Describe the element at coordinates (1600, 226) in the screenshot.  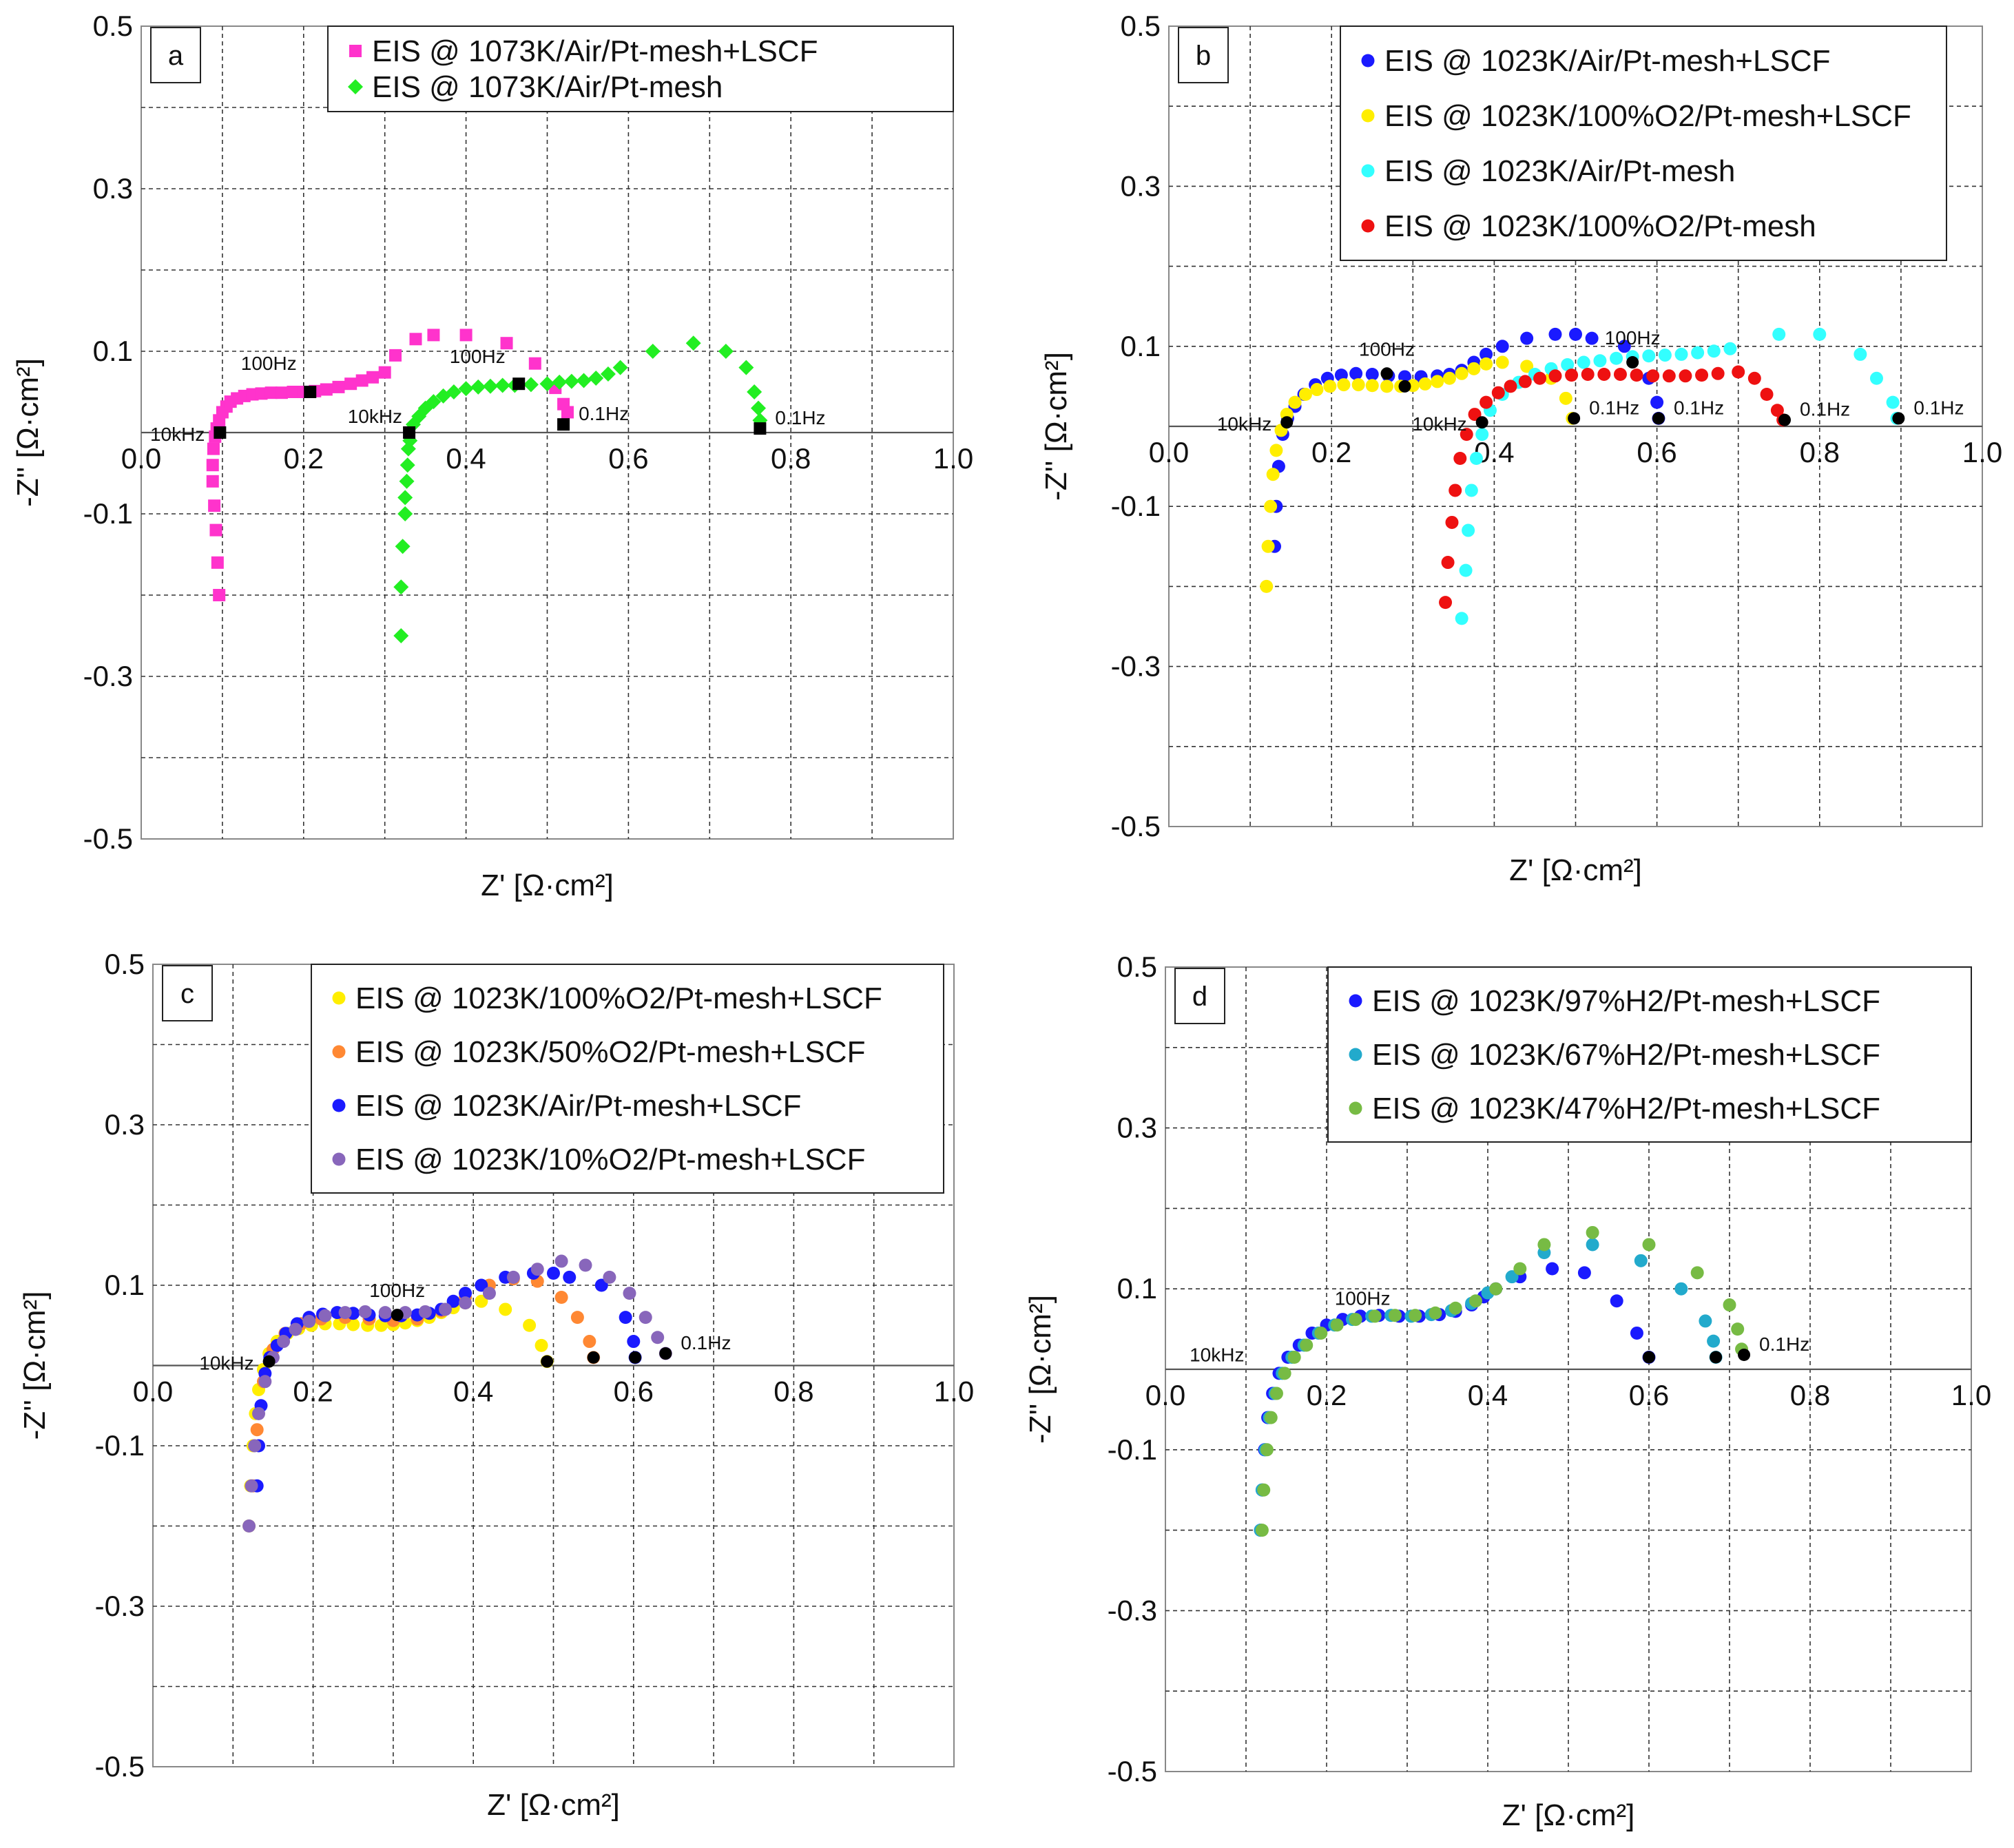
I see `legend-entry: EIS @ 1023K/100%O2/Pt-mesh` at that location.